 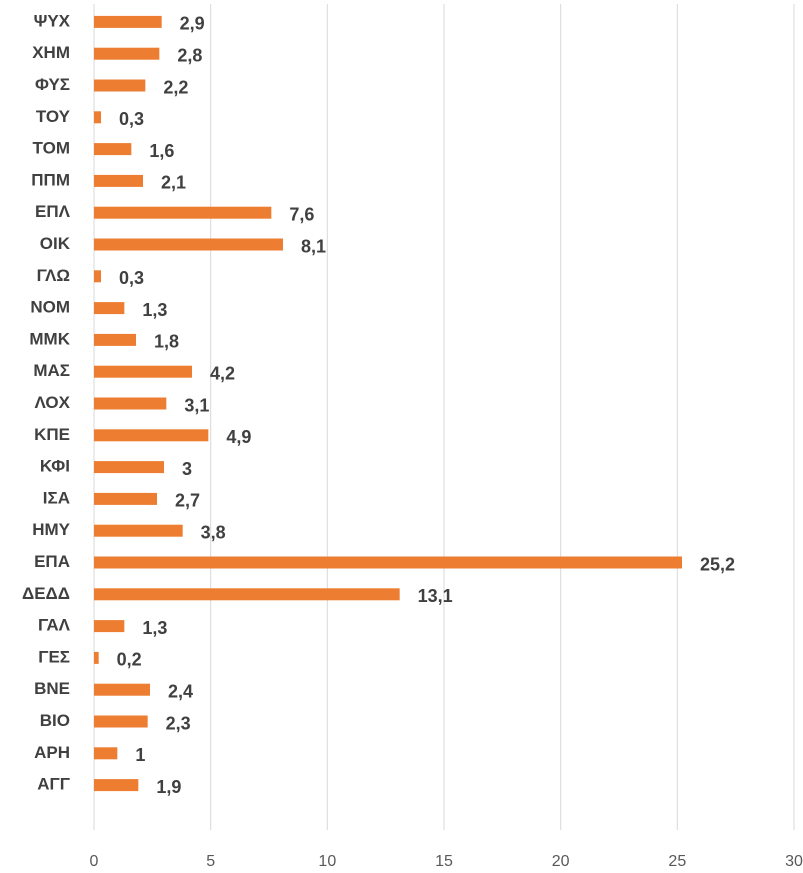 What do you see at coordinates (301, 214) in the screenshot?
I see `data-label: 7,6` at bounding box center [301, 214].